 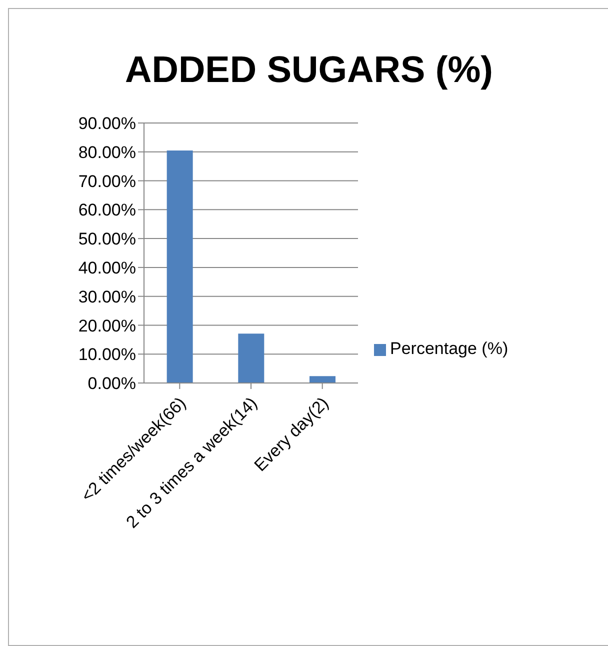 What do you see at coordinates (107, 268) in the screenshot?
I see `y-tick-label: 40.00%` at bounding box center [107, 268].